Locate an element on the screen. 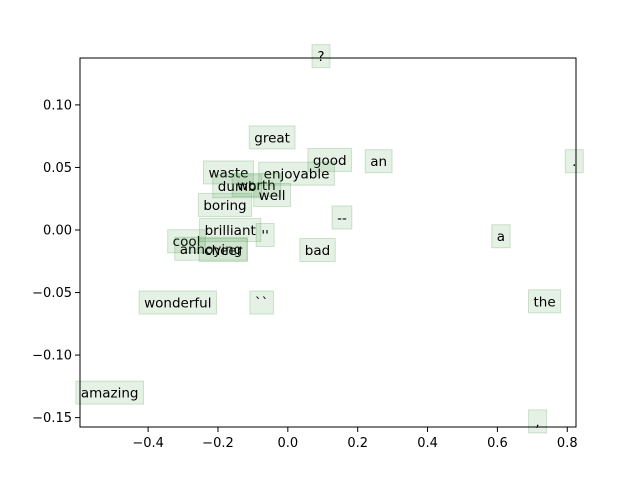  word-point: worth is located at coordinates (256, 184).